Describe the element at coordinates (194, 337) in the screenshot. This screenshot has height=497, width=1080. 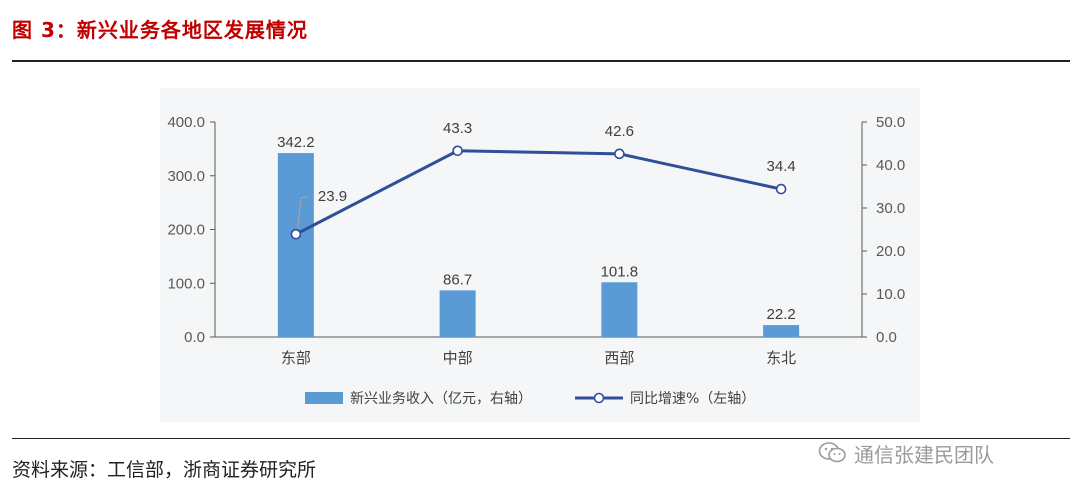
I see `left-axis-tick-label: 0.0` at that location.